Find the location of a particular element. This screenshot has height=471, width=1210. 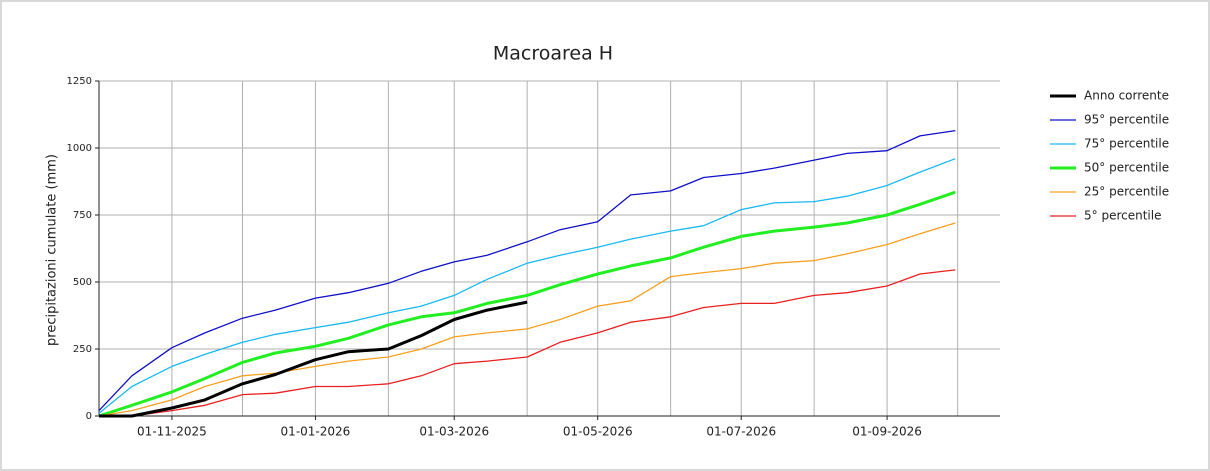

legend-label: 25° percentile is located at coordinates (1126, 192).